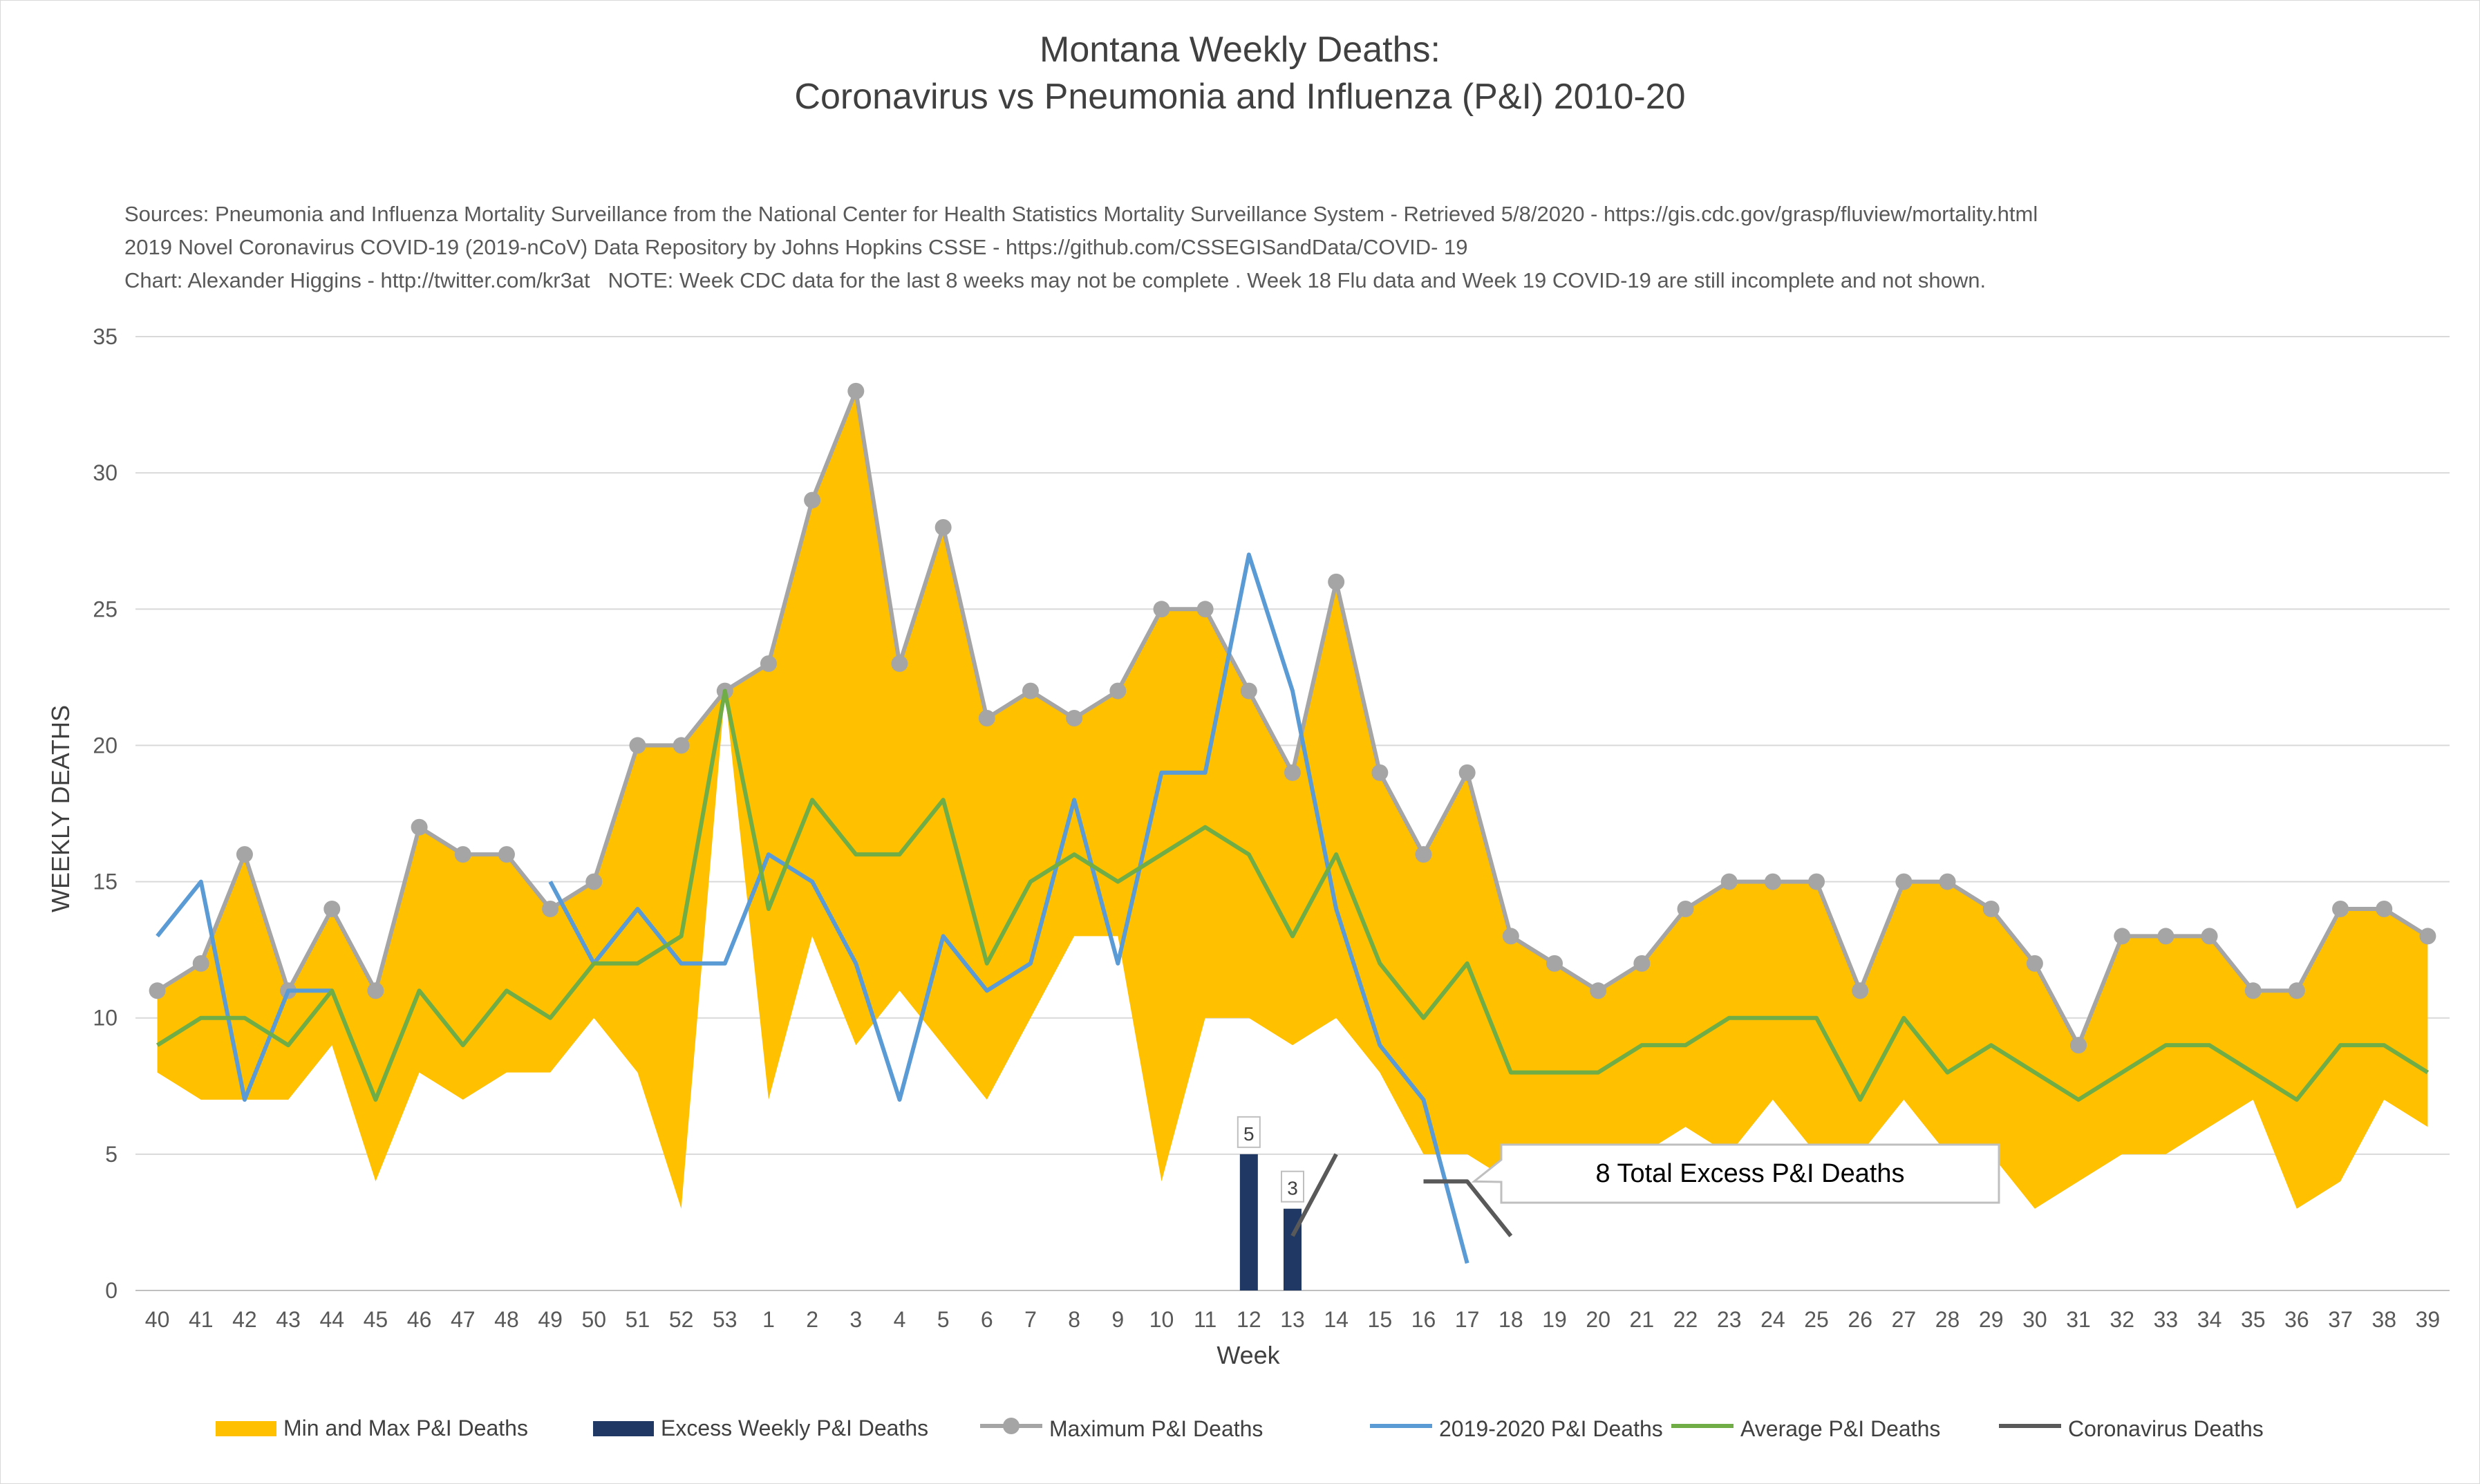 Image resolution: width=2480 pixels, height=1484 pixels. I want to click on legend-item: Min and Max P&I Deaths, so click(372, 1429).